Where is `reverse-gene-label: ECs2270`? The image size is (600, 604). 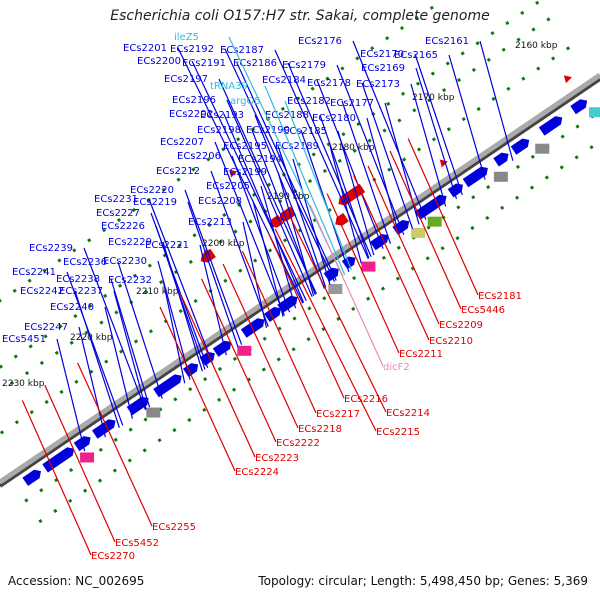
reverse-gene-label: ECs2270 is located at coordinates (113, 556).